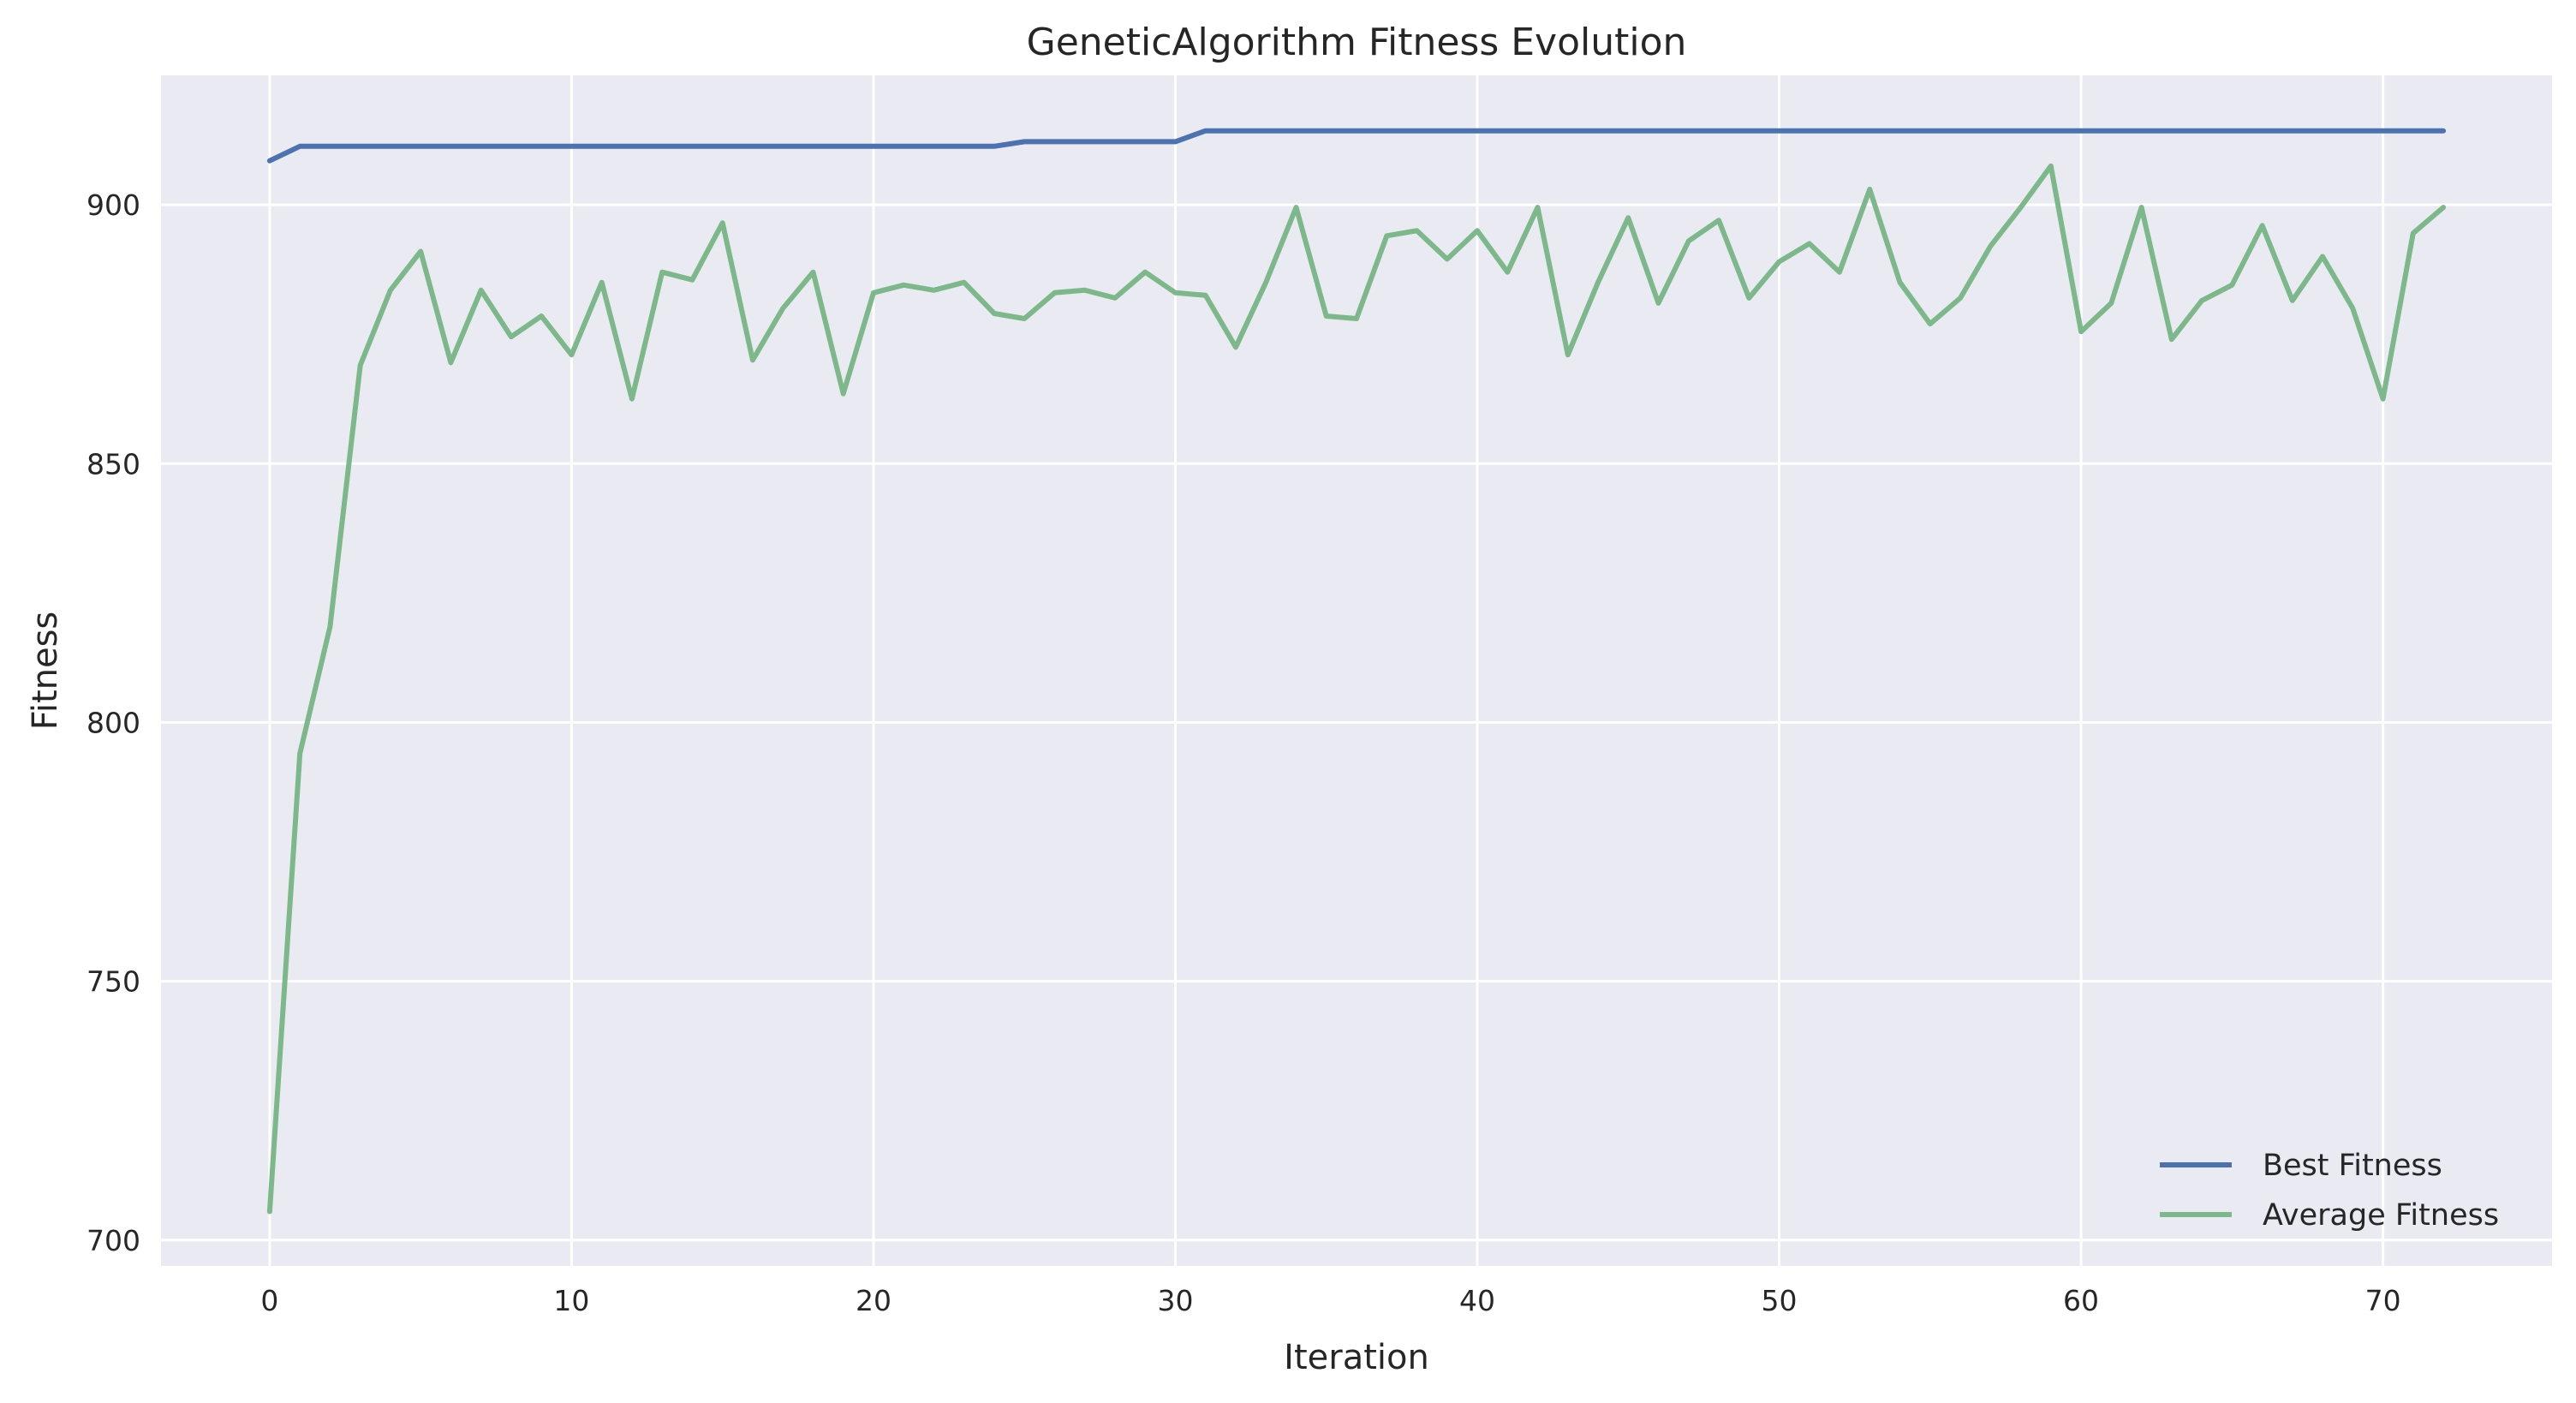 The height and width of the screenshot is (1403, 2576). Describe the element at coordinates (45, 671) in the screenshot. I see `y-axis-label: Fitness` at that location.